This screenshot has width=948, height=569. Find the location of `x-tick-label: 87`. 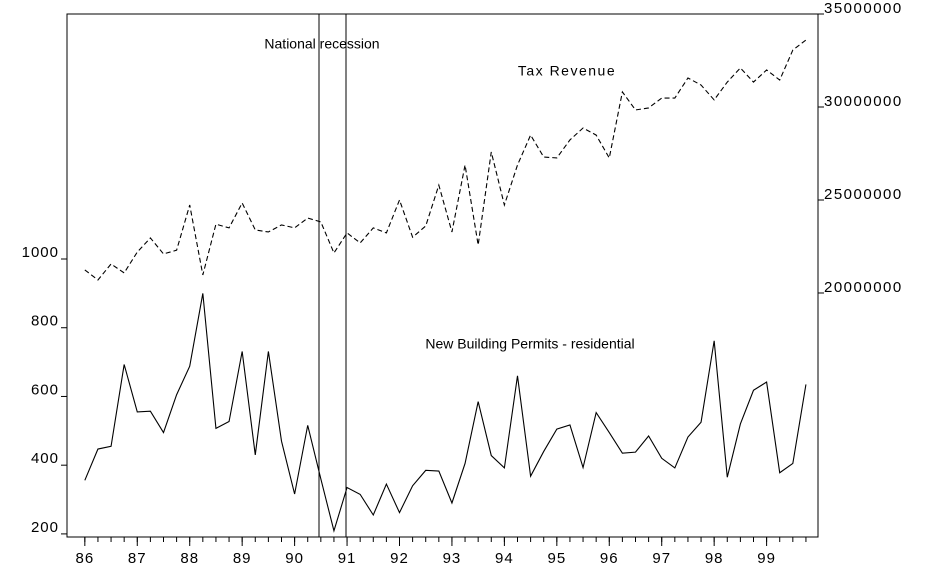

x-tick-label: 87 is located at coordinates (137, 558).